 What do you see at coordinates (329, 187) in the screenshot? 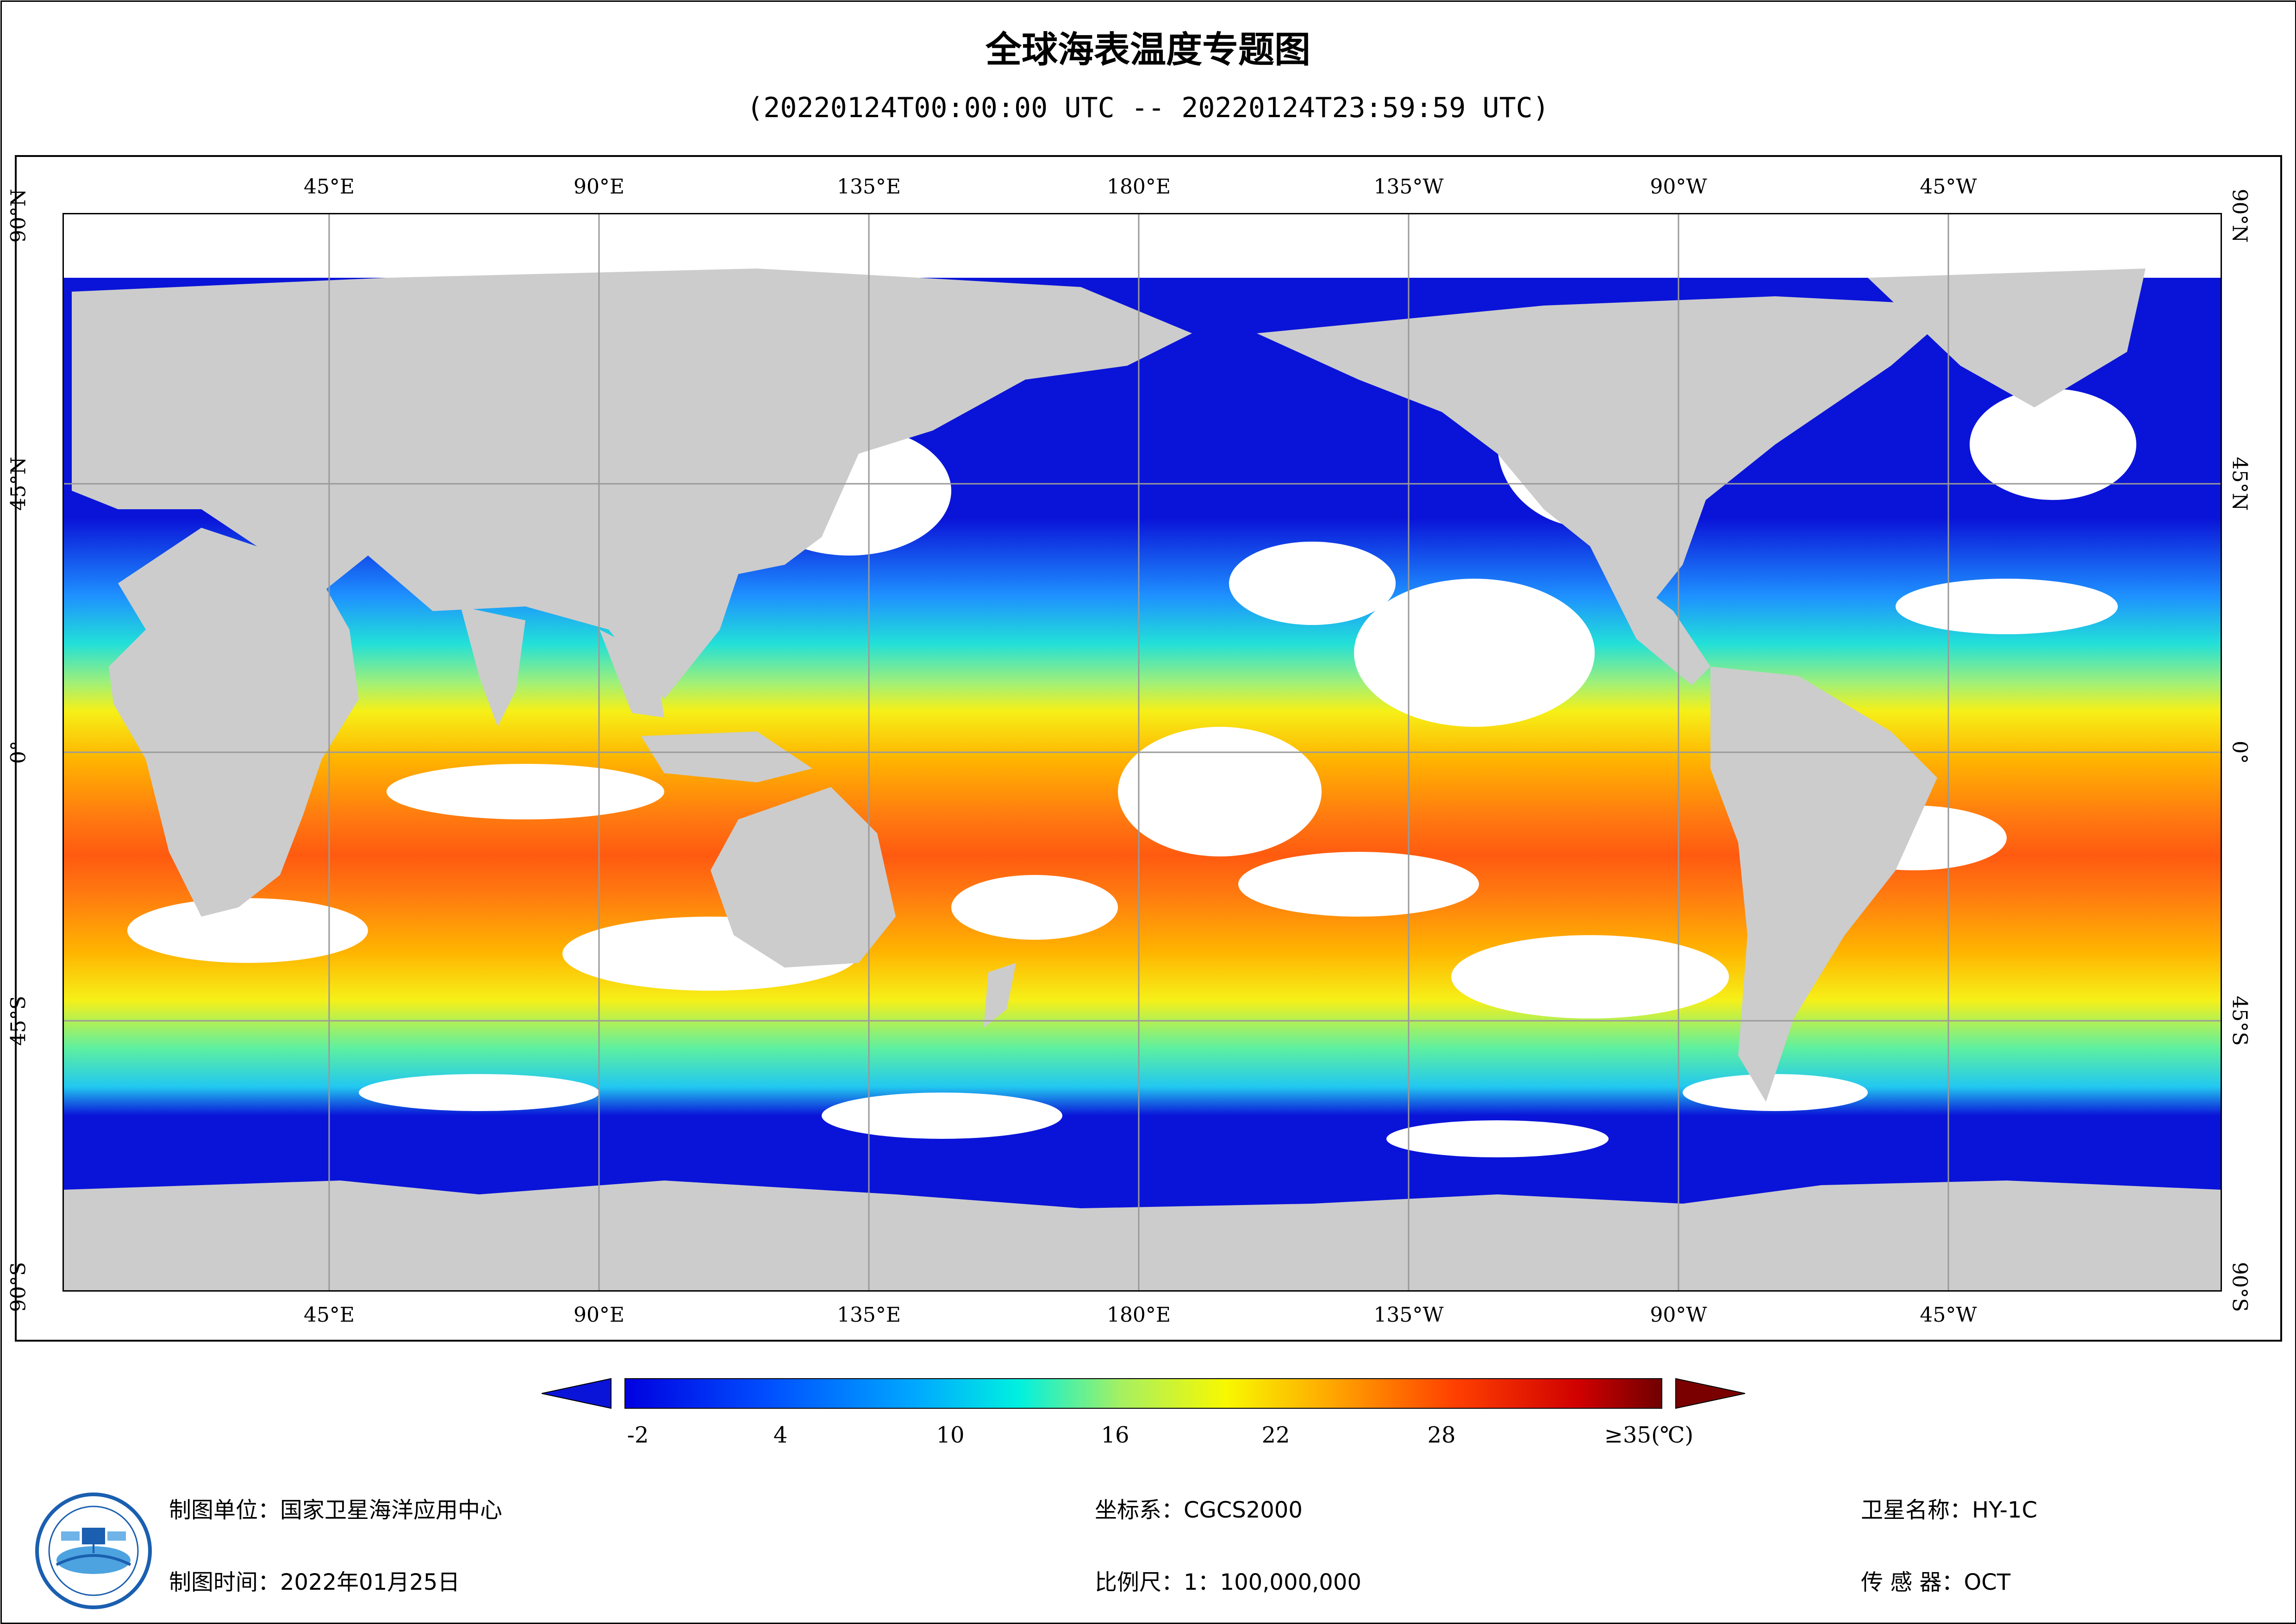
I see `lon-label-top: 45°E` at bounding box center [329, 187].